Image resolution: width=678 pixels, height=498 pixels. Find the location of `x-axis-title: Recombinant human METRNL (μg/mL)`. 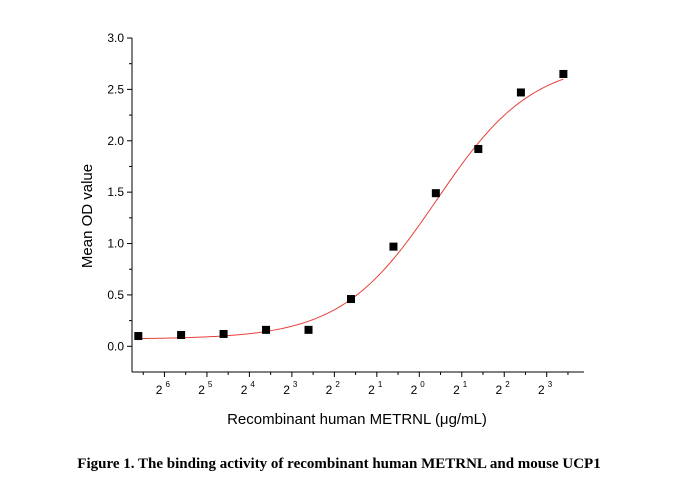

x-axis-title: Recombinant human METRNL (μg/mL) is located at coordinates (357, 419).